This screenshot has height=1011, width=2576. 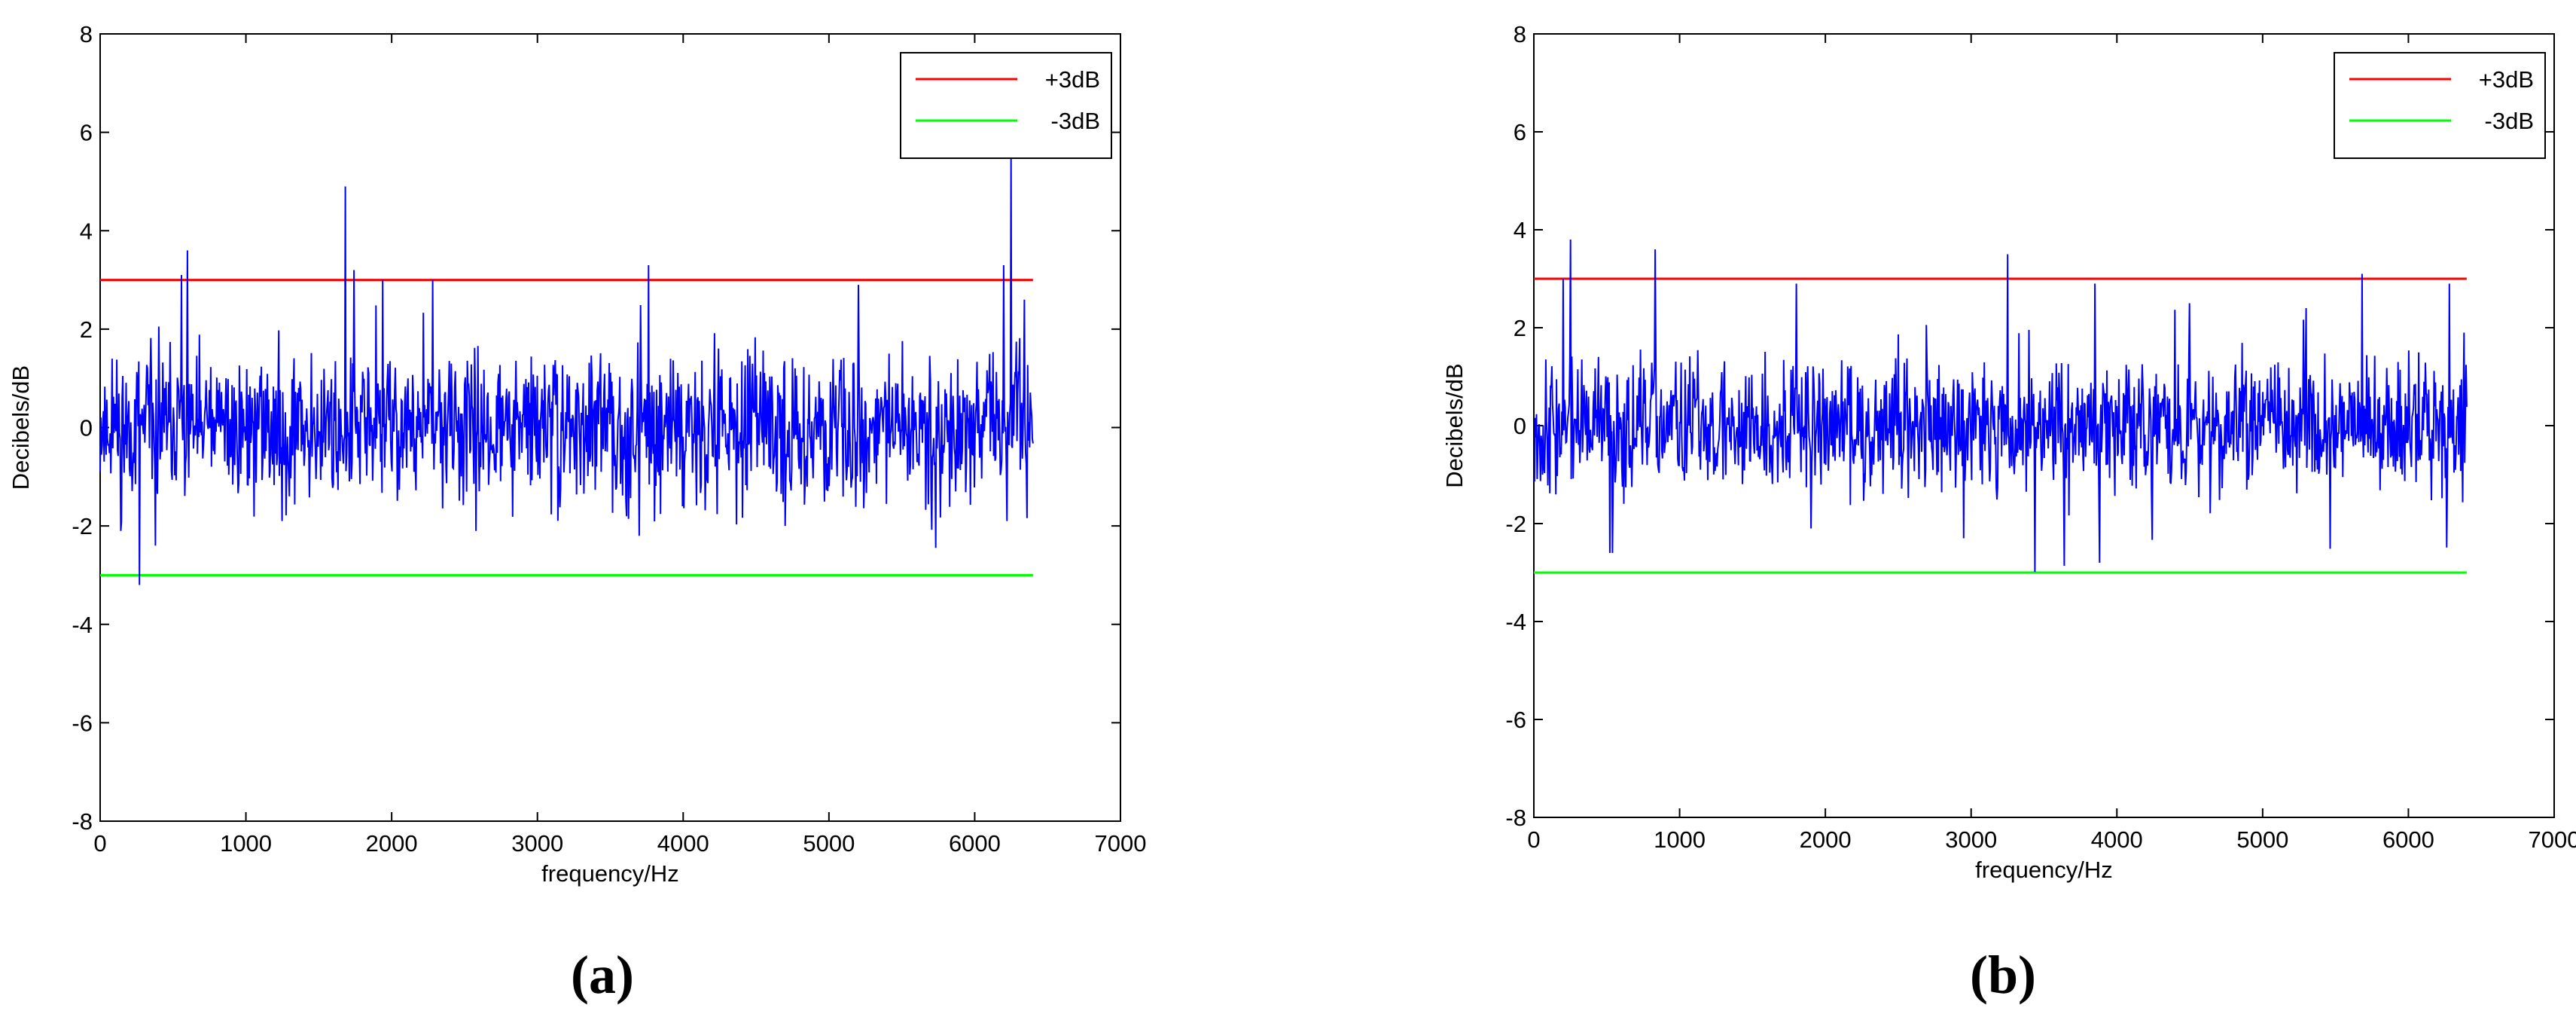 What do you see at coordinates (2000, 406) in the screenshot?
I see `series-line-spectrum` at bounding box center [2000, 406].